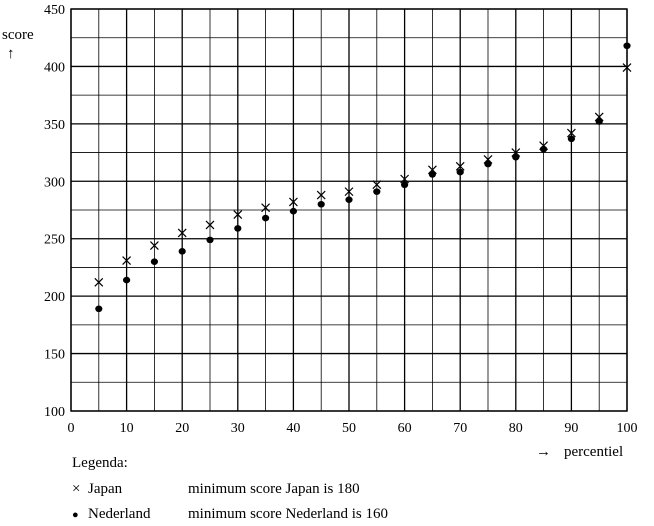 The height and width of the screenshot is (526, 654). What do you see at coordinates (543, 452) in the screenshot?
I see `x-axis-arrow: →` at bounding box center [543, 452].